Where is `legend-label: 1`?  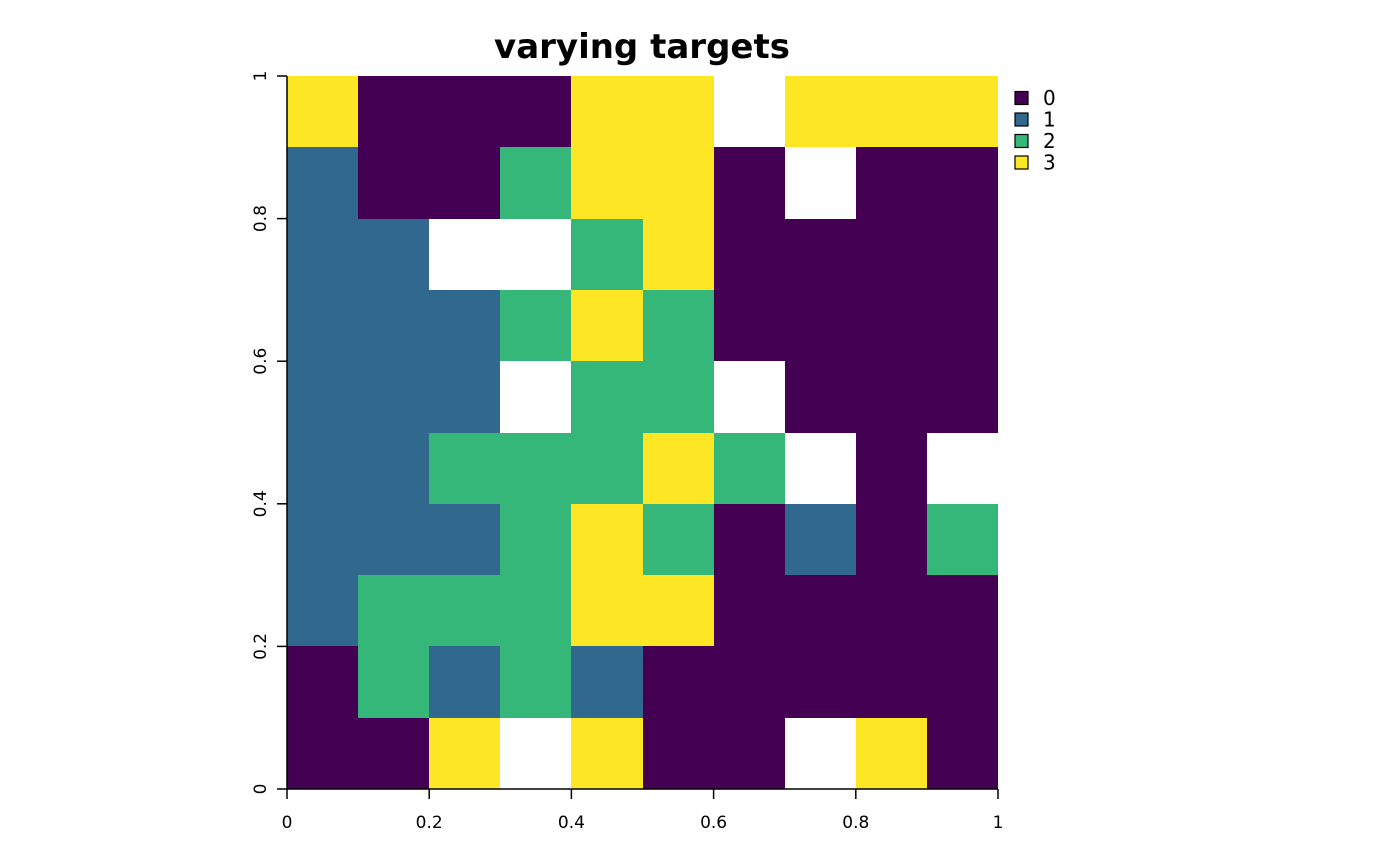
legend-label: 1 is located at coordinates (1049, 120).